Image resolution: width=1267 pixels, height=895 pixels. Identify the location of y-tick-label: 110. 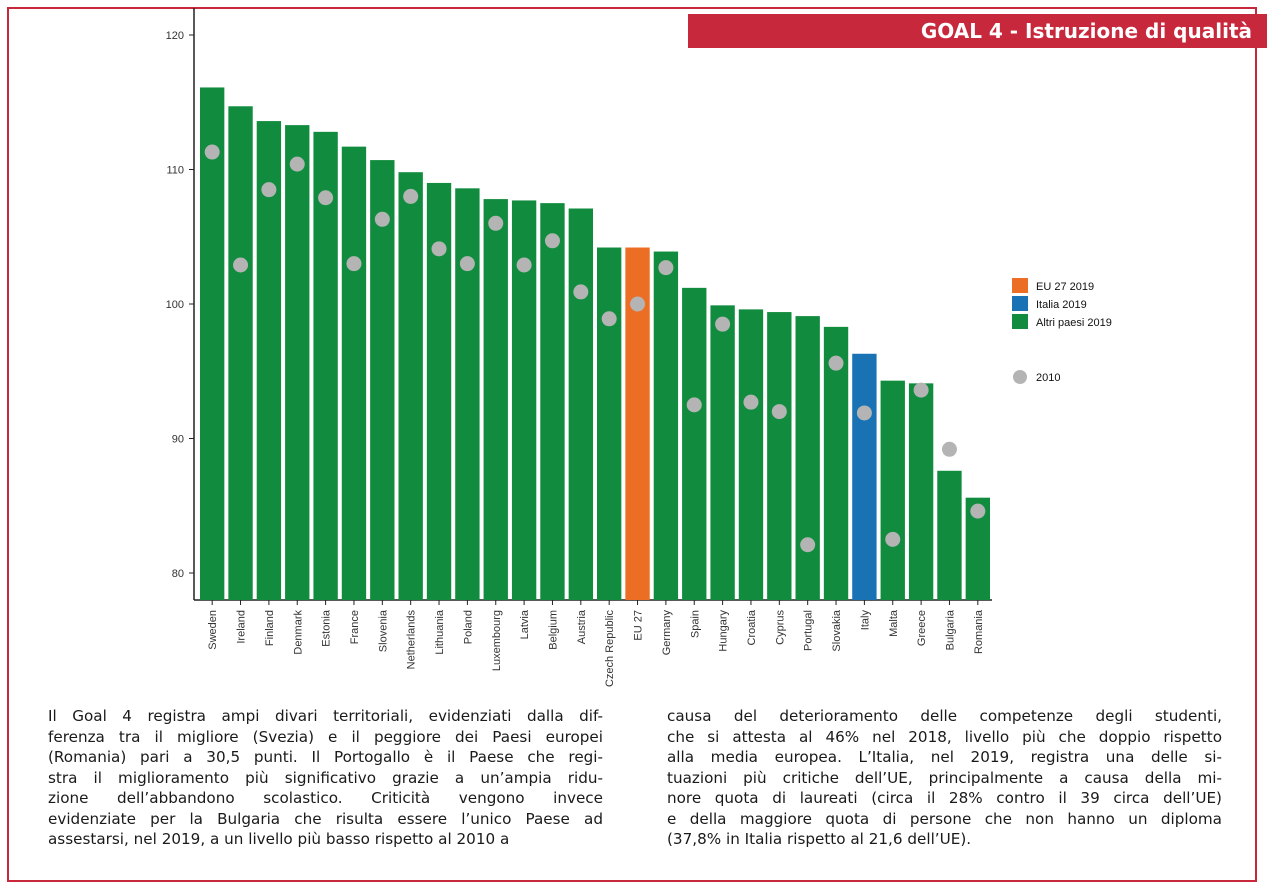
(175, 171).